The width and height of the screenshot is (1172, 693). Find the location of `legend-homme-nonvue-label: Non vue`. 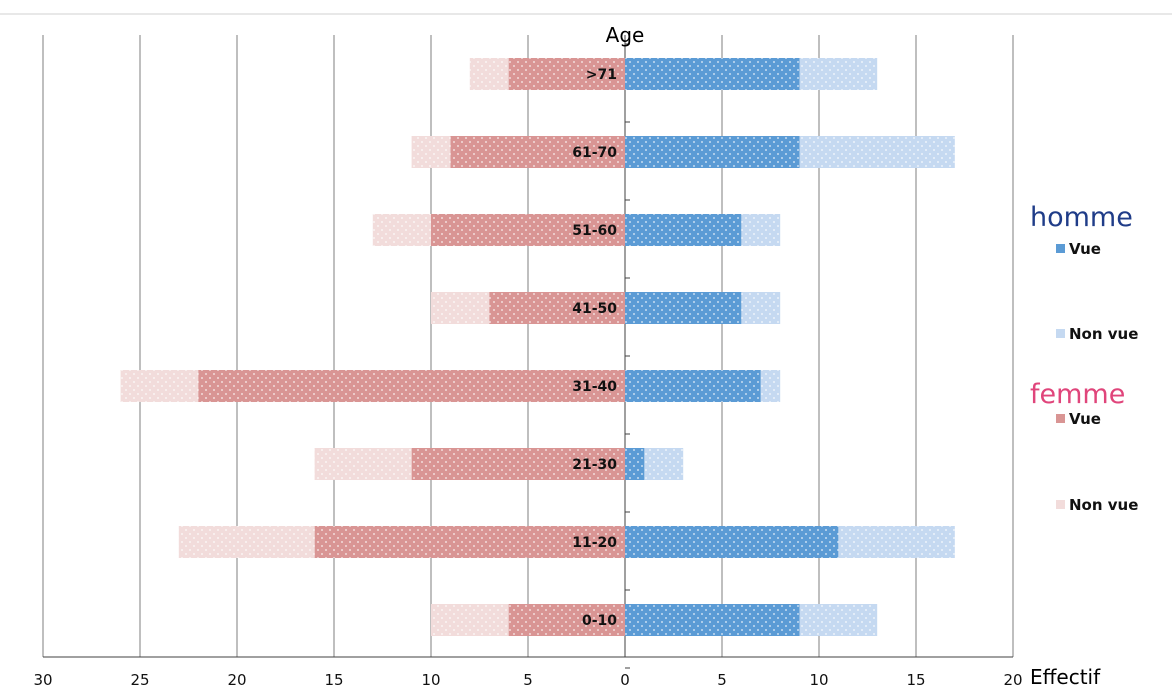

legend-homme-nonvue-label: Non vue is located at coordinates (1103, 334).